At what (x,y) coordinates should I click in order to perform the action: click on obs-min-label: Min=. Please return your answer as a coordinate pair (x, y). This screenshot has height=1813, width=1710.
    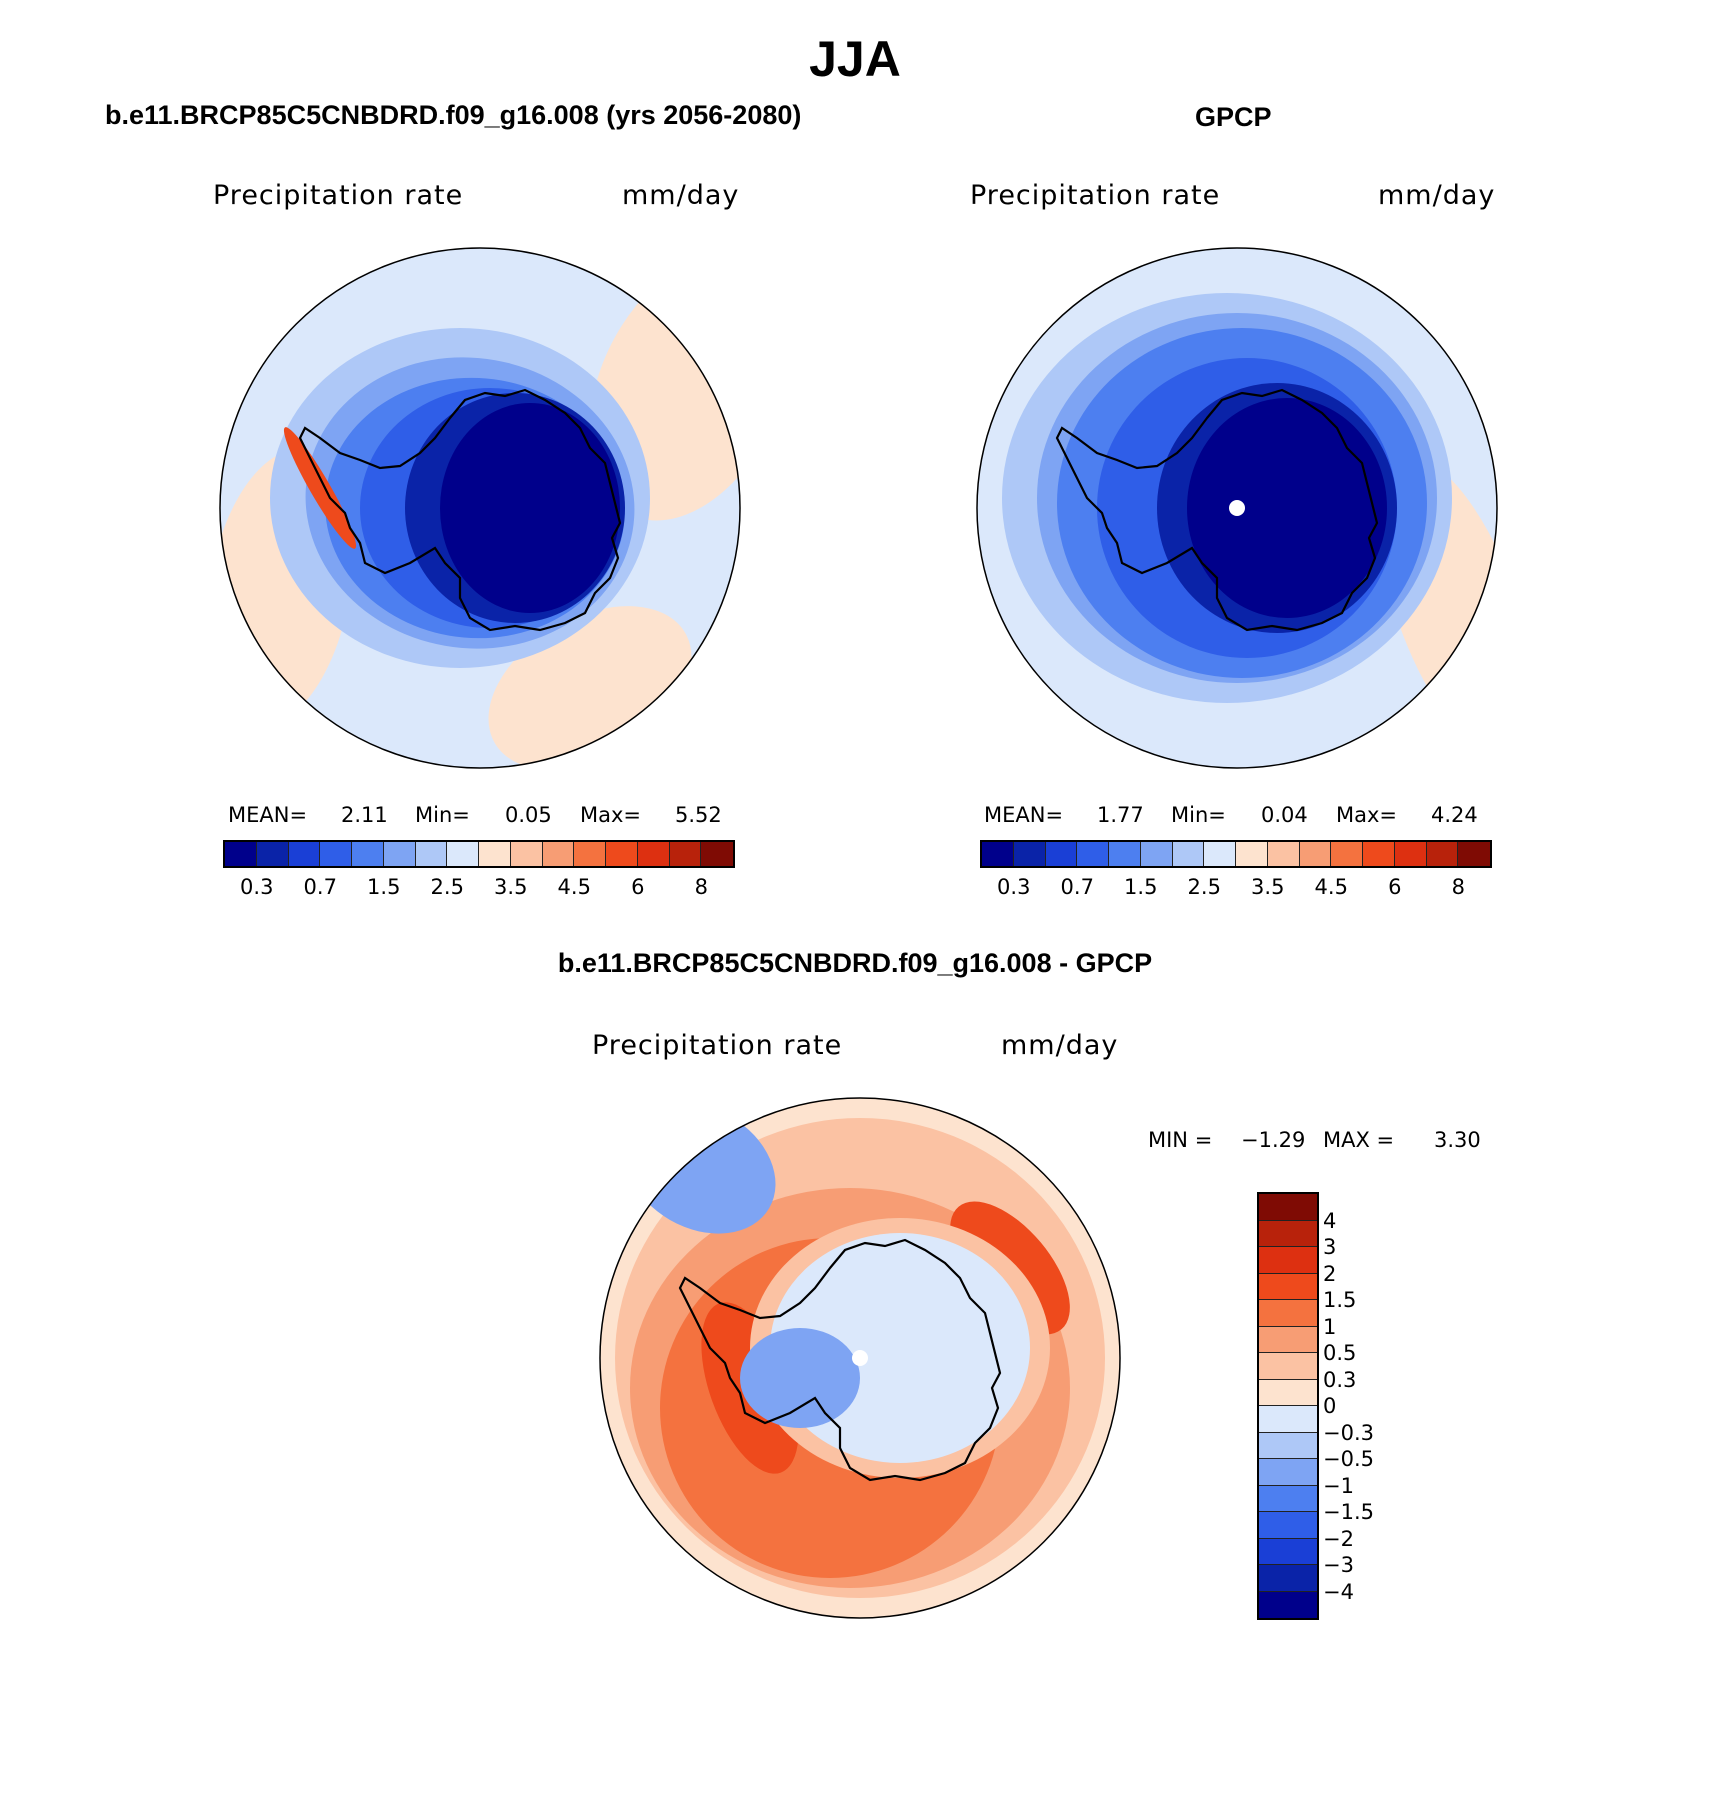
    Looking at the image, I should click on (1198, 815).